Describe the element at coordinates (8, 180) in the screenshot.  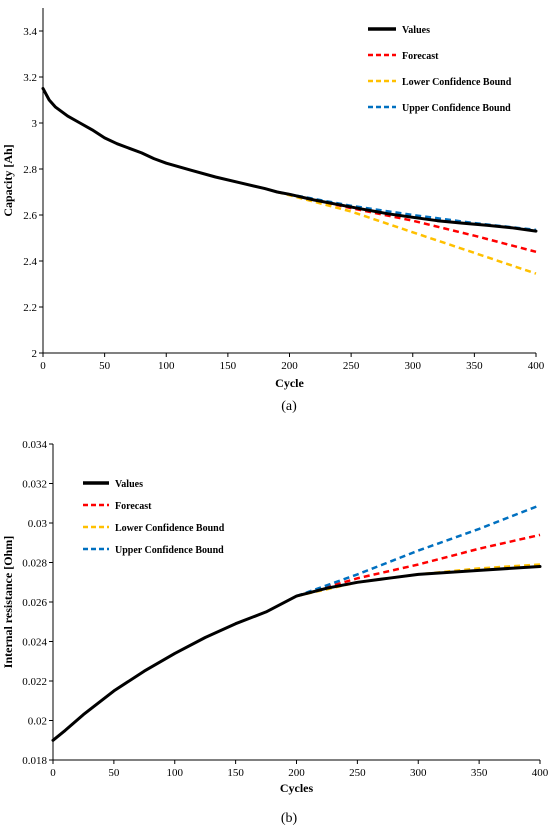
I see `y-axis-title: Capacity [Ah]` at that location.